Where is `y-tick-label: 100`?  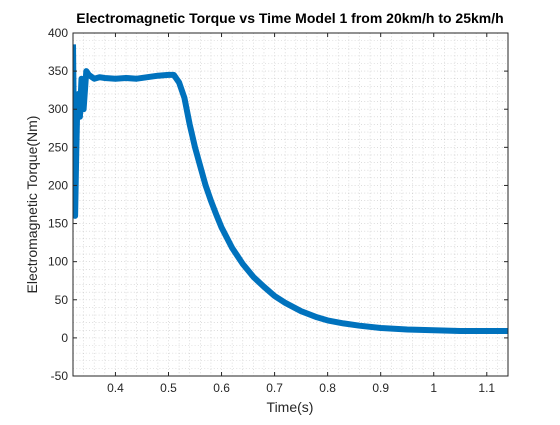
y-tick-label: 100 is located at coordinates (58, 262).